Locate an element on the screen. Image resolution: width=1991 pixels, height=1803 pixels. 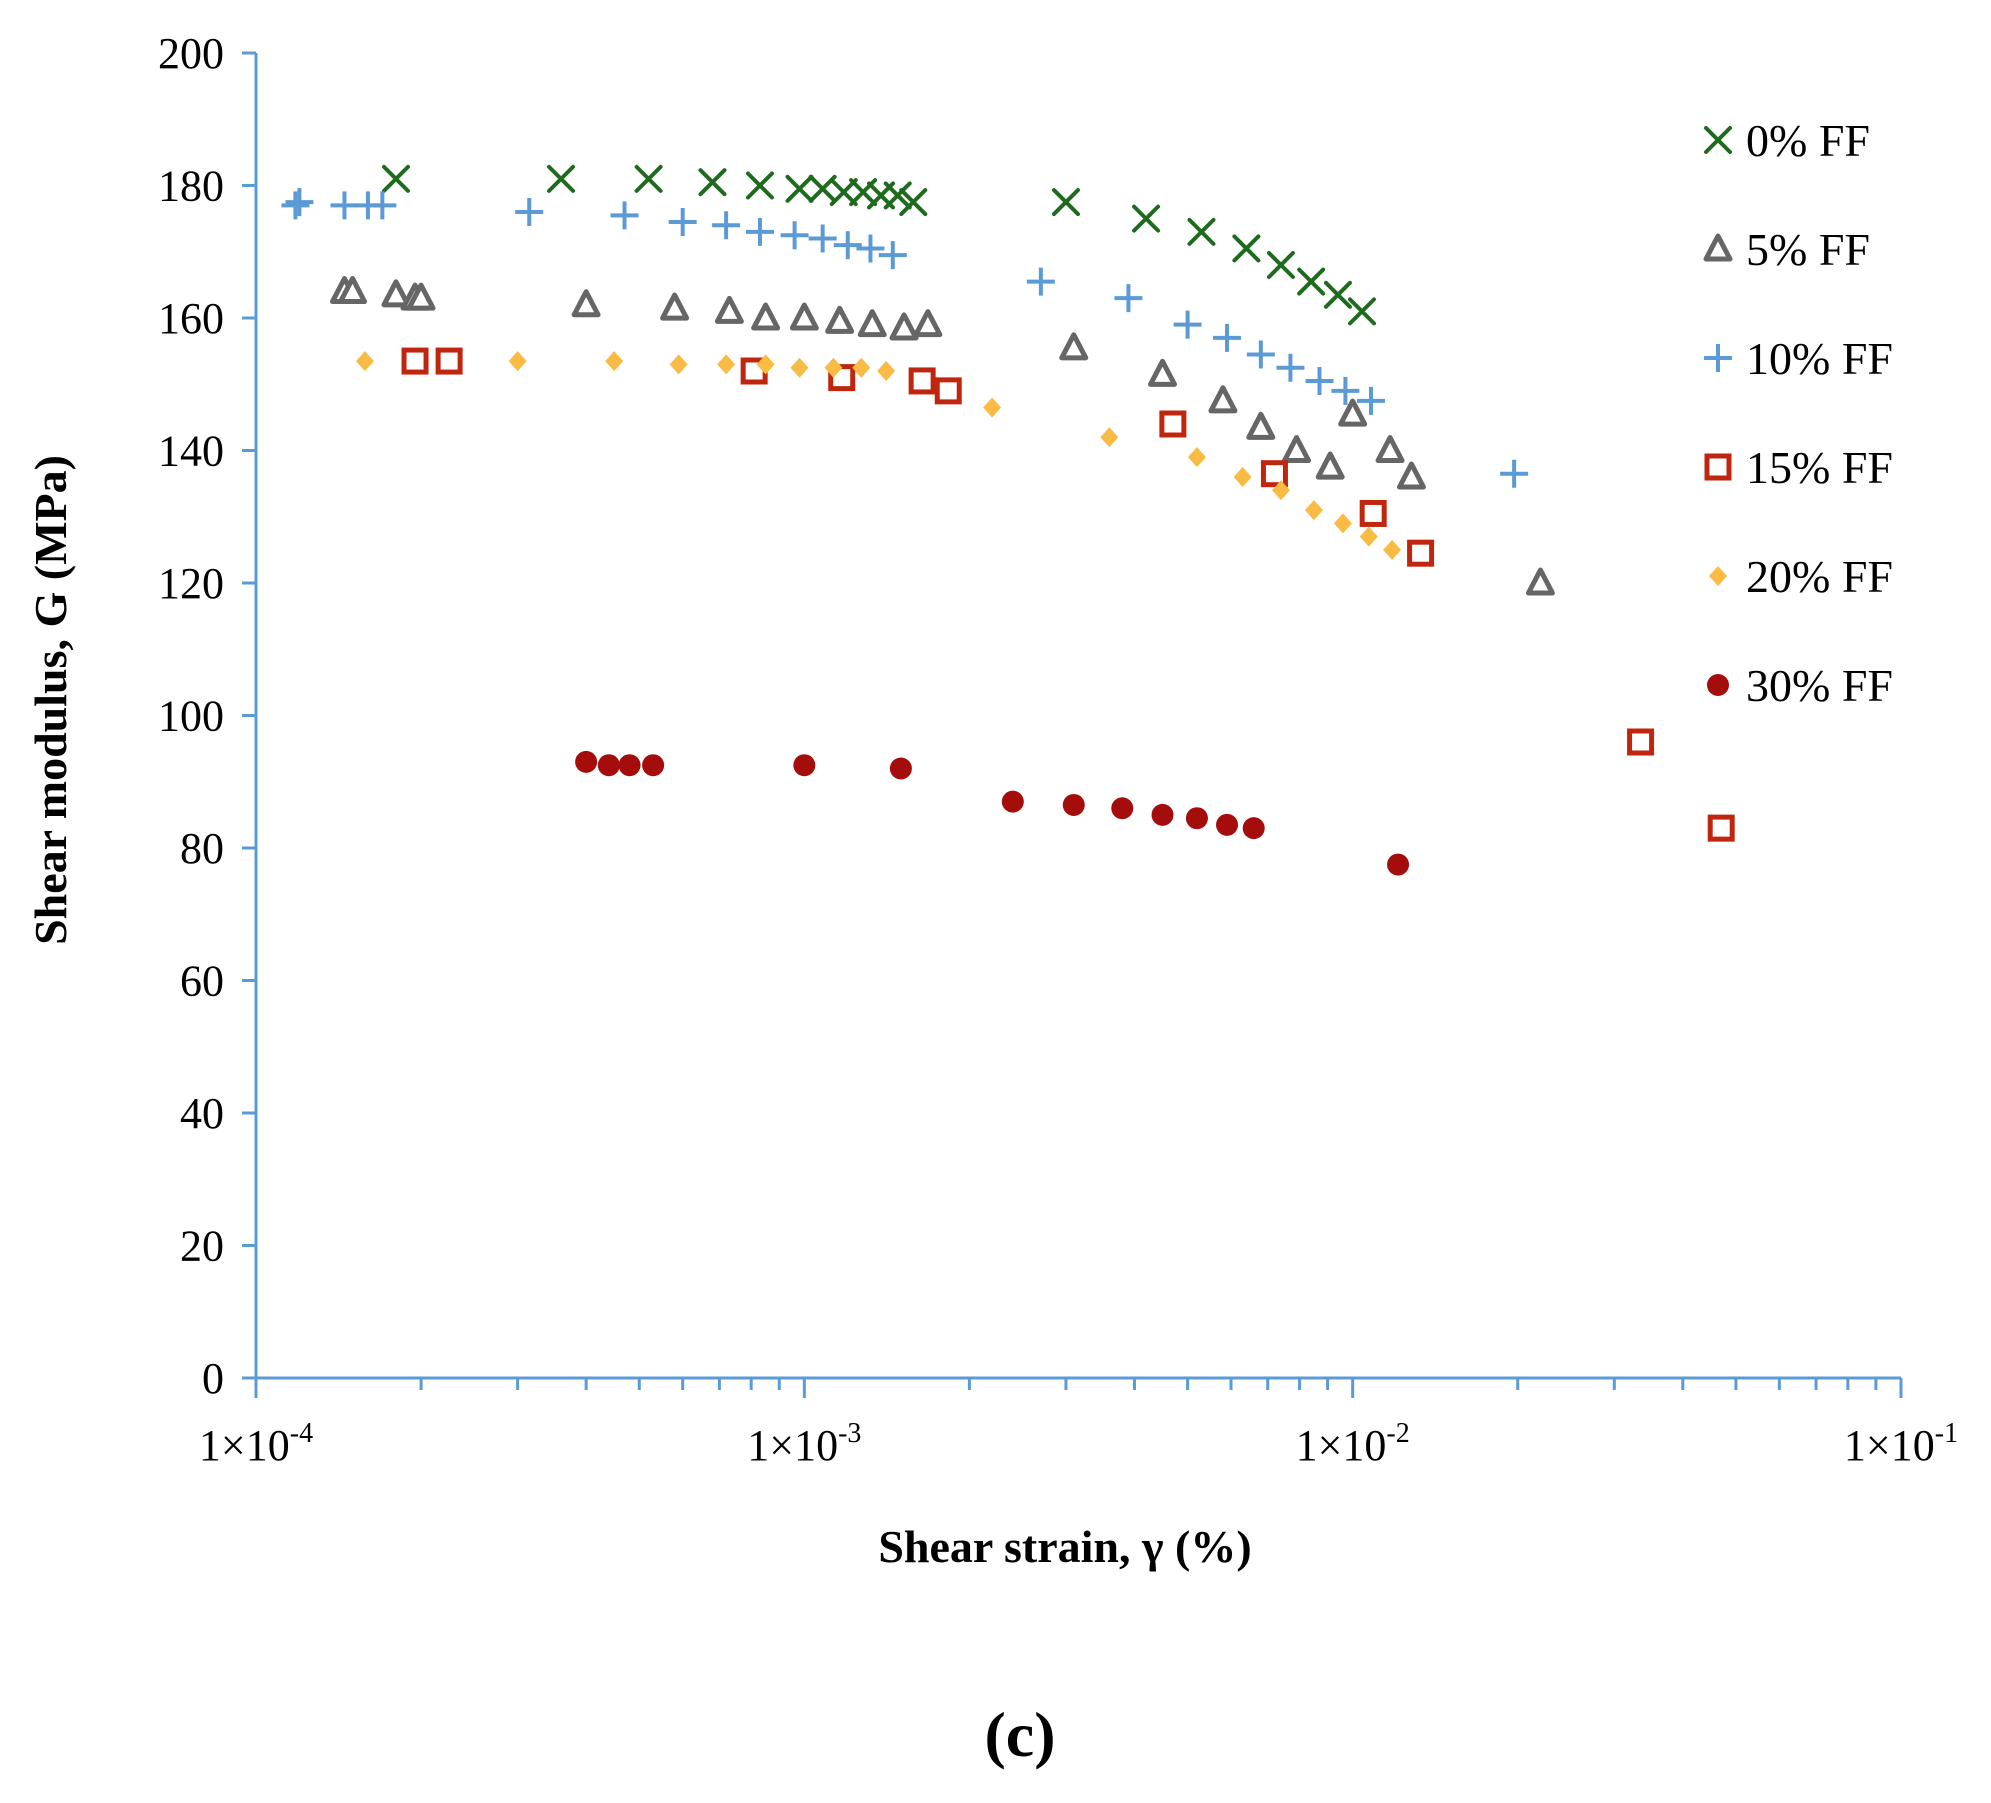
y-tick-label: 40 is located at coordinates (202, 1113).